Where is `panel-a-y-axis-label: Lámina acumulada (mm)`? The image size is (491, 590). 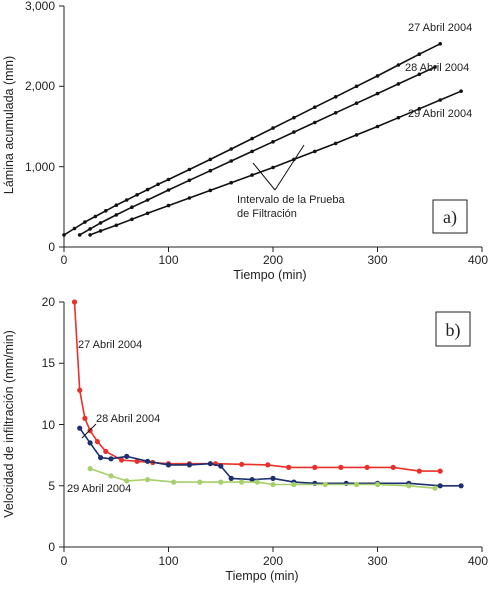
panel-a-y-axis-label: Lámina acumulada (mm) is located at coordinates (9, 125).